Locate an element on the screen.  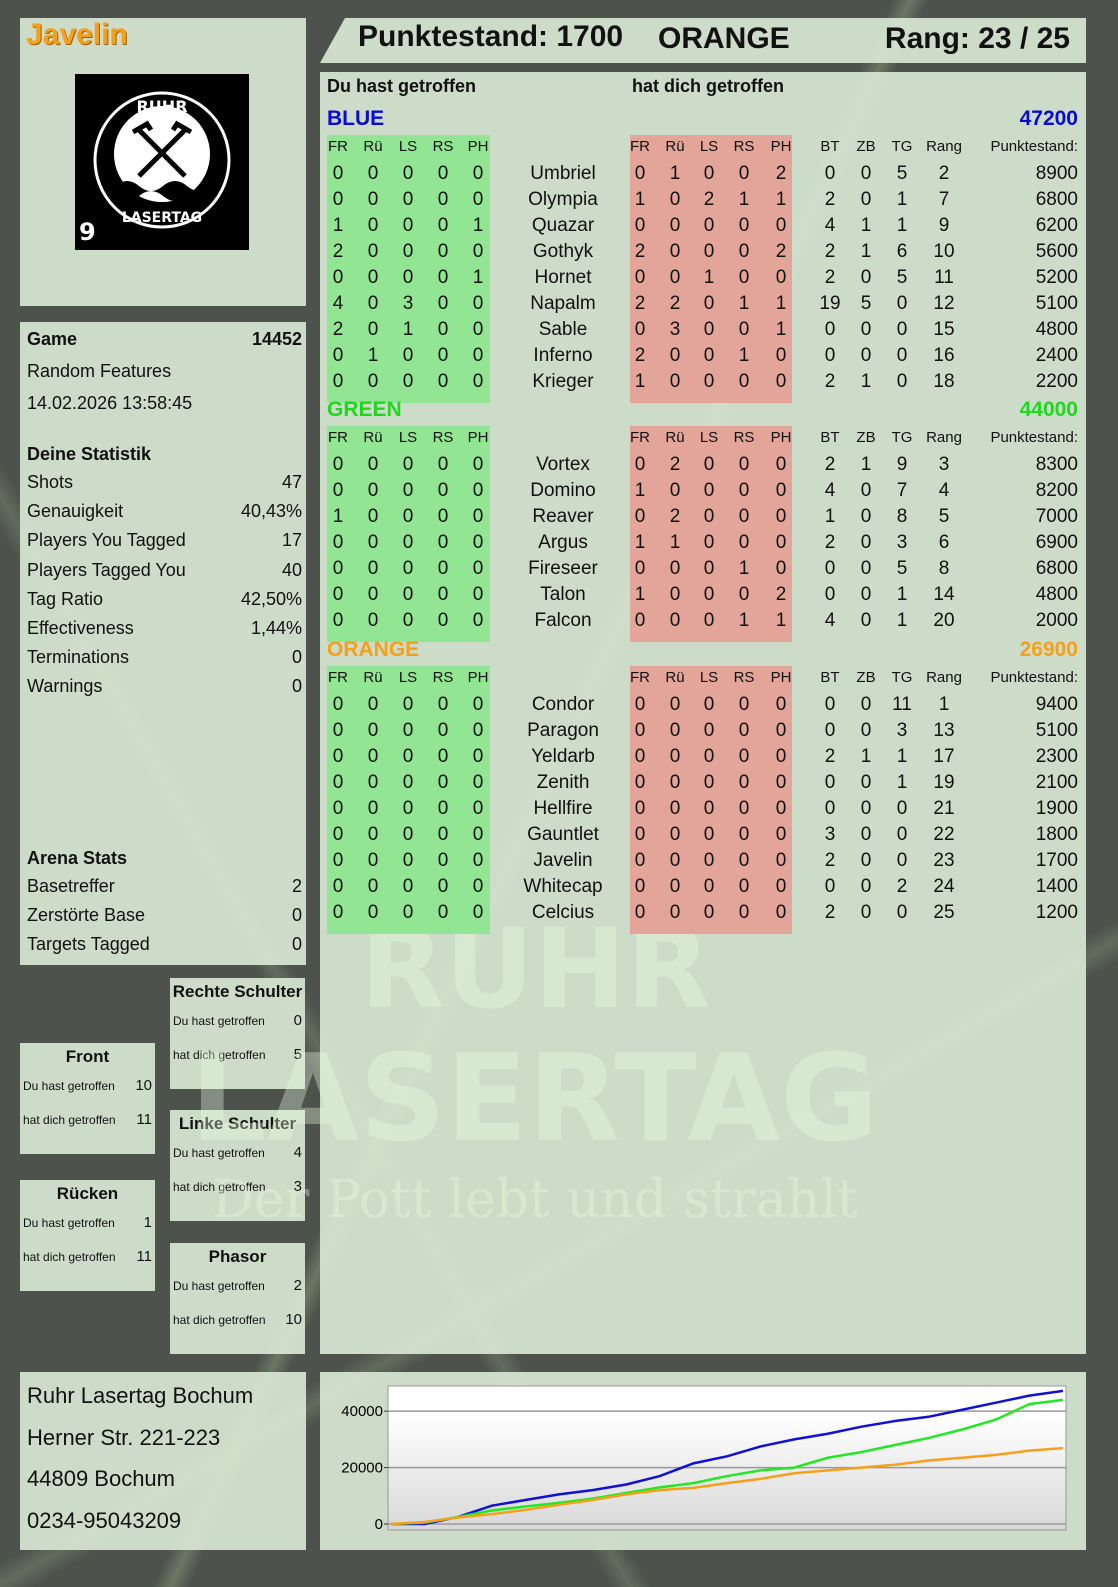
zone-got-value: 3 is located at coordinates (297, 1186).